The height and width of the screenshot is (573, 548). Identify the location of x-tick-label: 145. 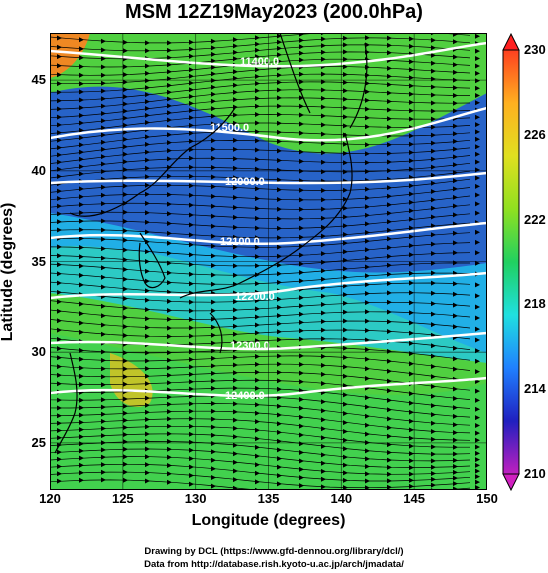
(414, 498).